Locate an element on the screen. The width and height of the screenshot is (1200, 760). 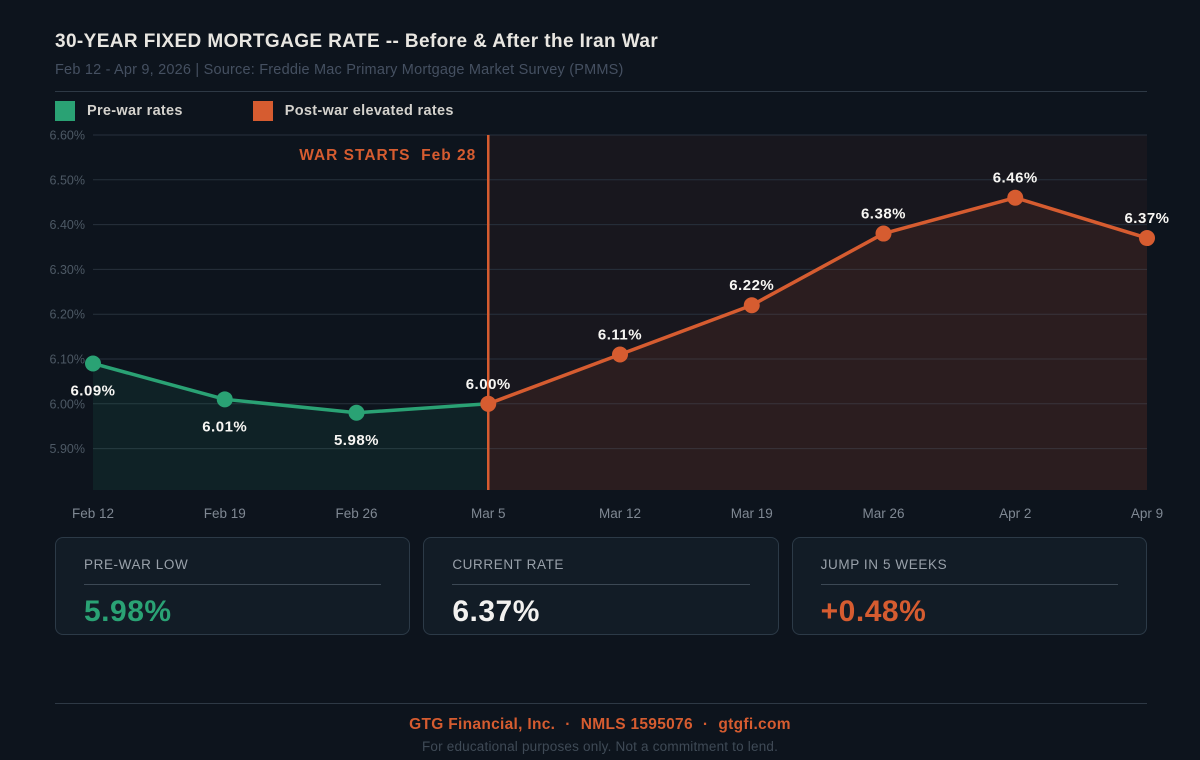
x-axis-tick-label: Mar 19 is located at coordinates (752, 513).